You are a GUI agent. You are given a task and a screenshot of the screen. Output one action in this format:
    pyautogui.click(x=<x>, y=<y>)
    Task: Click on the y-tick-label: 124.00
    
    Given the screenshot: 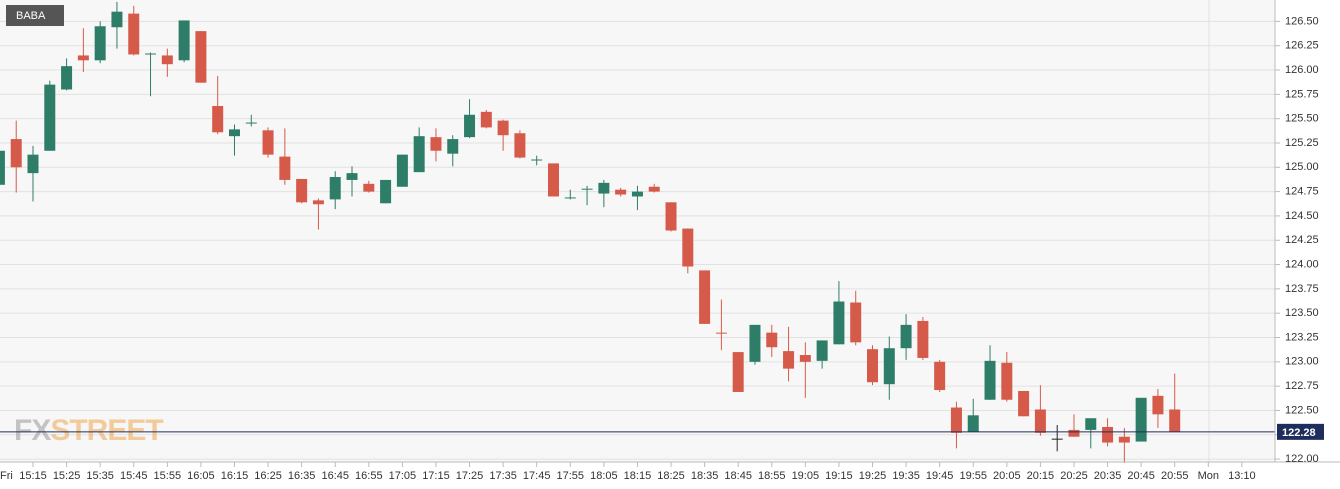 What is the action you would take?
    pyautogui.click(x=1302, y=264)
    